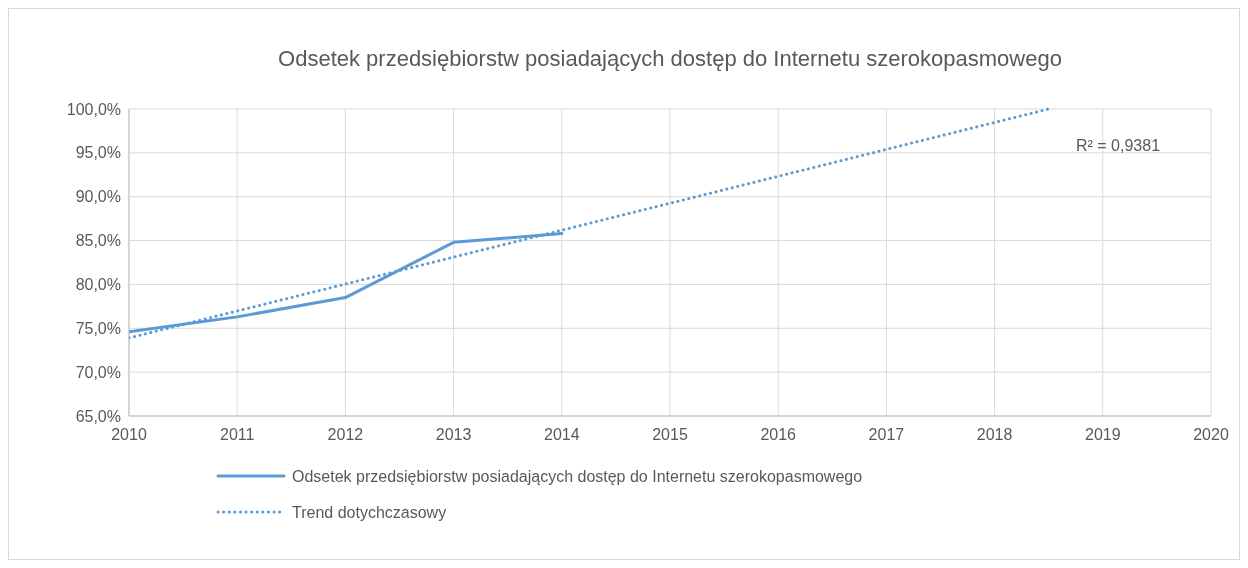 The image size is (1248, 568). I want to click on y-tick-label: 100,0%, so click(93, 109).